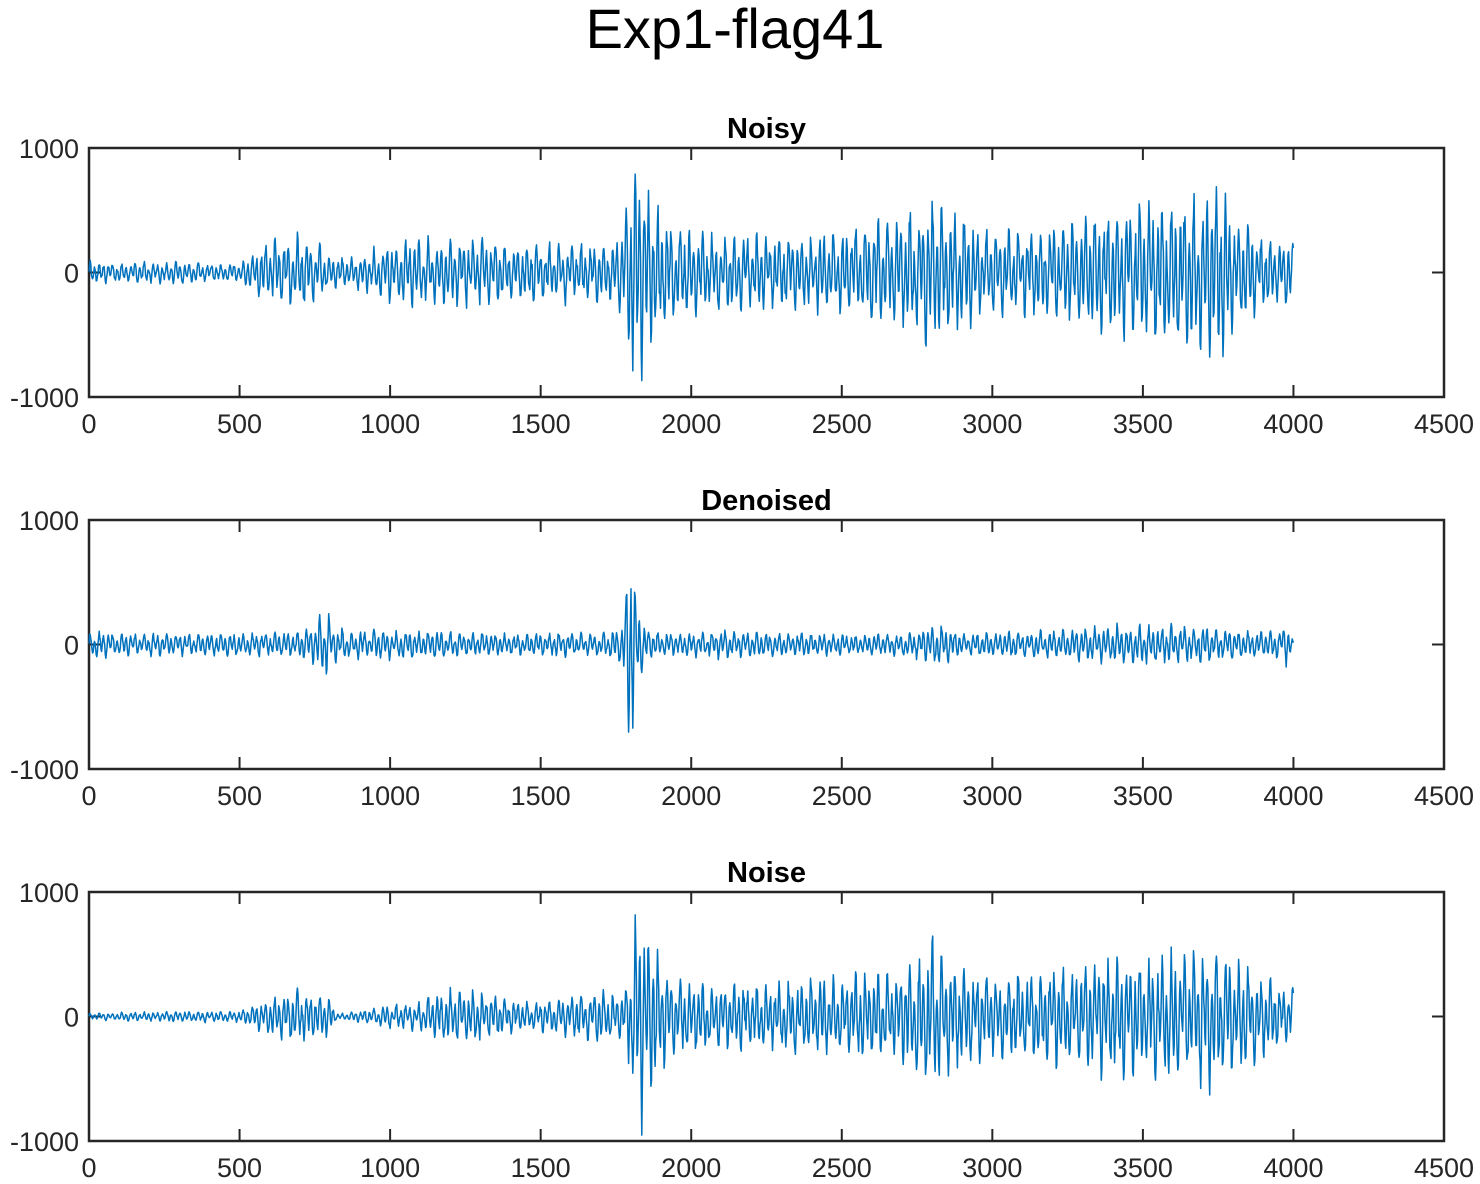 The width and height of the screenshot is (1480, 1184). What do you see at coordinates (766, 129) in the screenshot?
I see `axes-title-noisy: Noisy` at bounding box center [766, 129].